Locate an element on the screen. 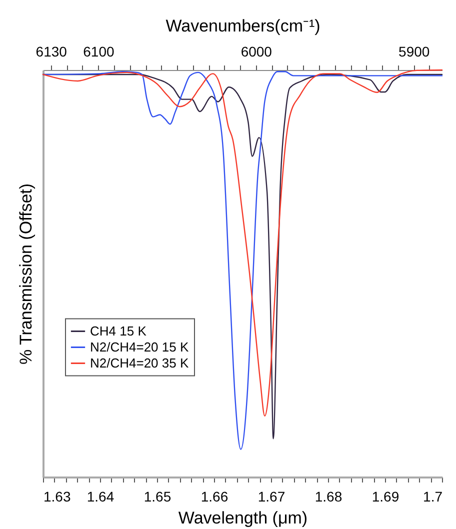  x-tick-label: 1.67 is located at coordinates (272, 496).